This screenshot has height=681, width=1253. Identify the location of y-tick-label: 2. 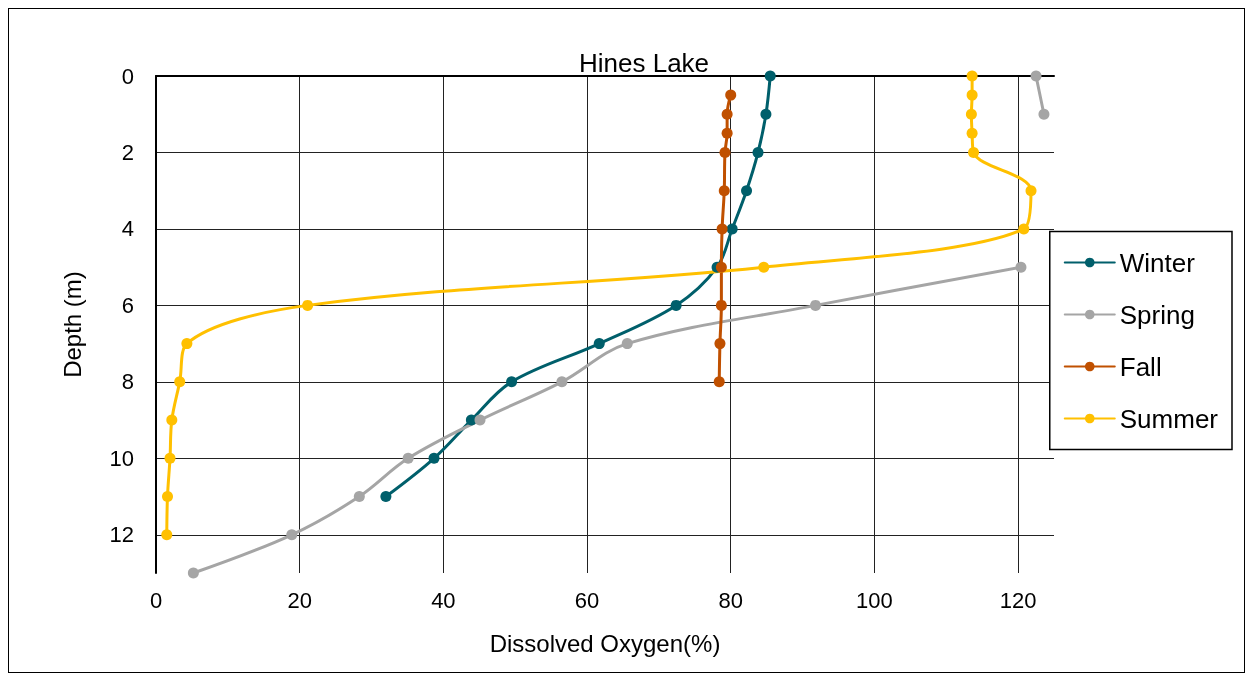
(127, 152).